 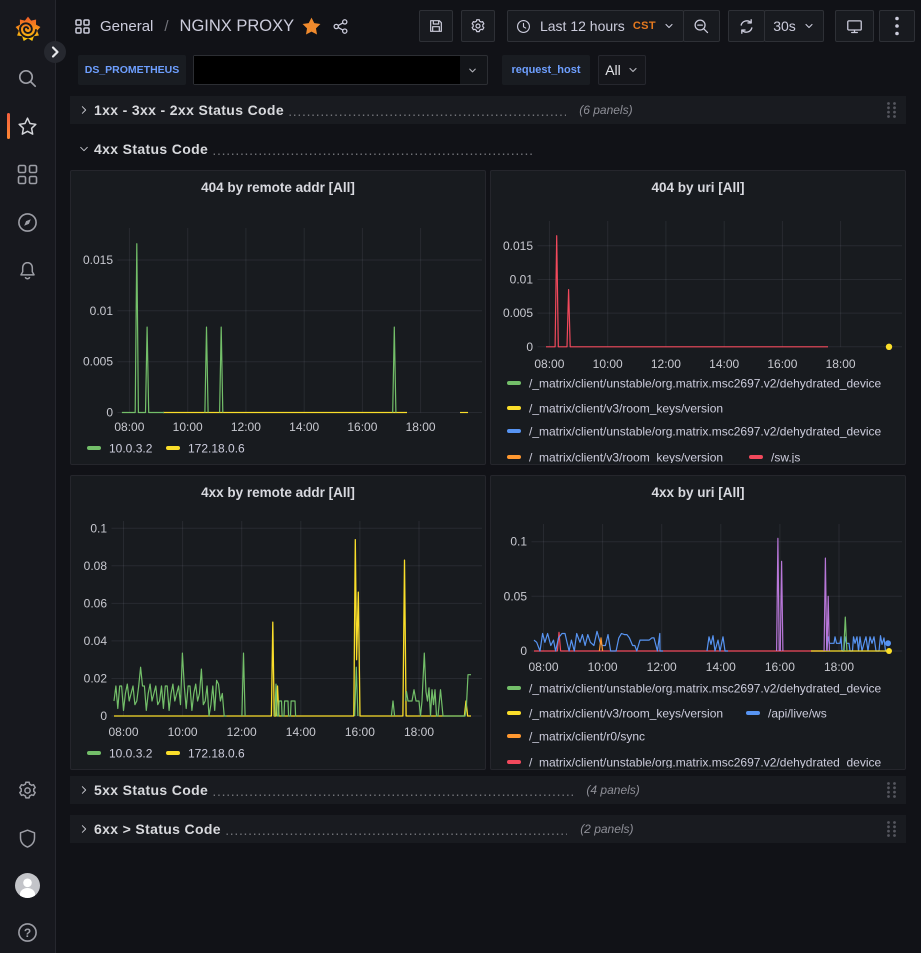 What do you see at coordinates (697, 187) in the screenshot?
I see `svg-text: 404 by uri [All]` at bounding box center [697, 187].